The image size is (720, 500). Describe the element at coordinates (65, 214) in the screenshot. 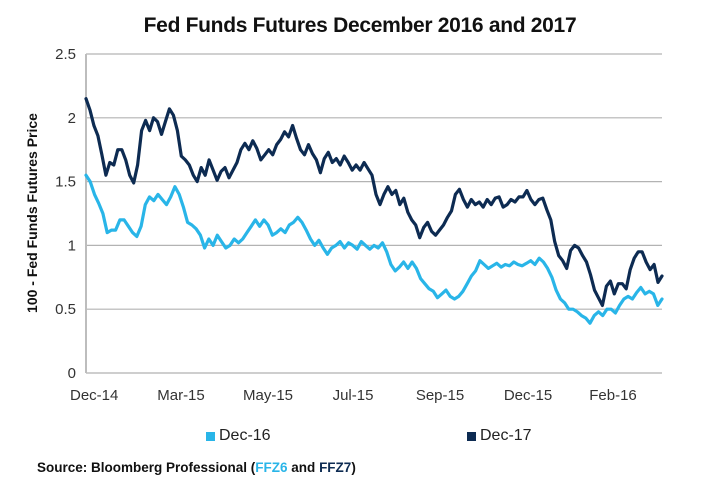

I see `y-tick-labels: 0 0.5 1 1.5 2 2.5` at that location.